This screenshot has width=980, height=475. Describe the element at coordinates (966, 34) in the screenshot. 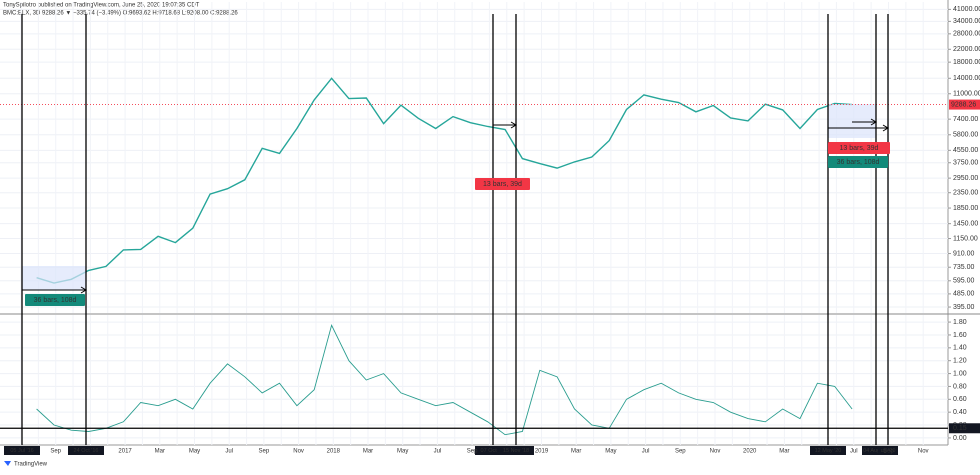

I see `y-tick-label: 28000.00` at that location.